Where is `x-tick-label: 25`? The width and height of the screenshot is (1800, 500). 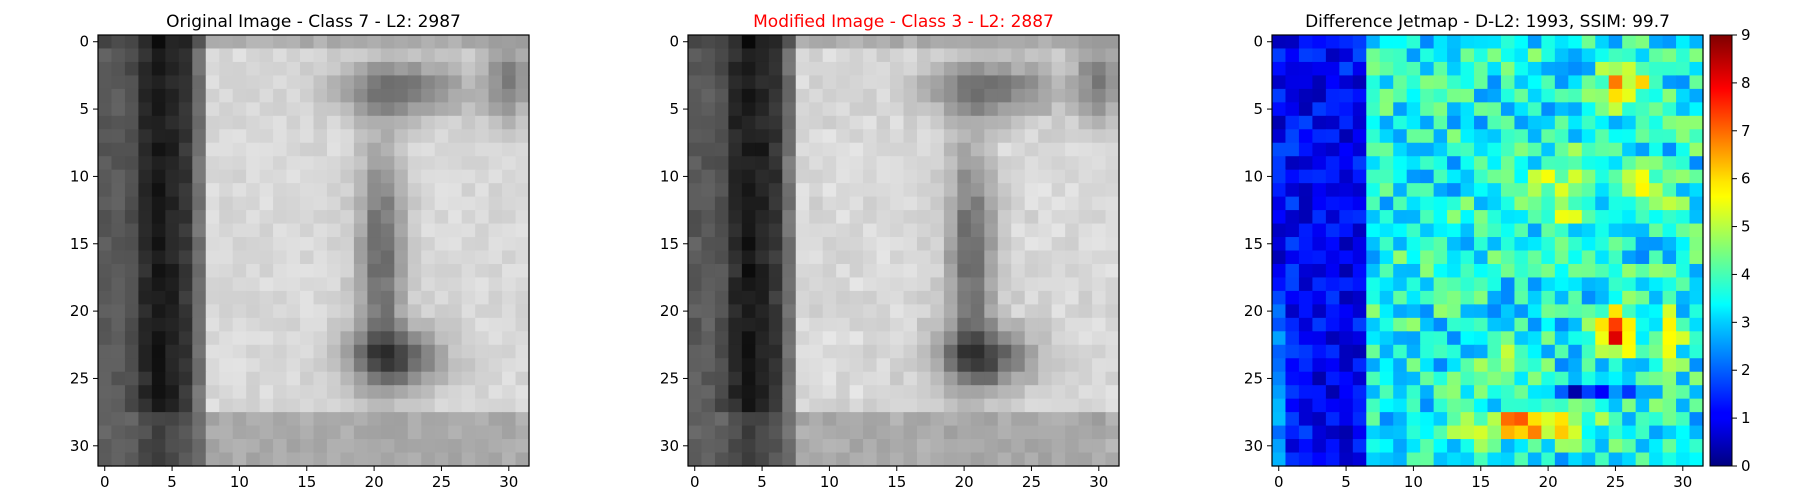
x-tick-label: 25 is located at coordinates (1615, 482).